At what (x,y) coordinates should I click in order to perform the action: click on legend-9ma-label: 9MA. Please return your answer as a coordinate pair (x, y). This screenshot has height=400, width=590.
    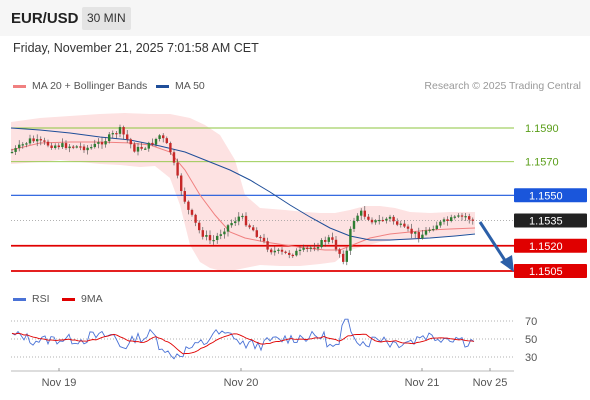
    Looking at the image, I should click on (92, 299).